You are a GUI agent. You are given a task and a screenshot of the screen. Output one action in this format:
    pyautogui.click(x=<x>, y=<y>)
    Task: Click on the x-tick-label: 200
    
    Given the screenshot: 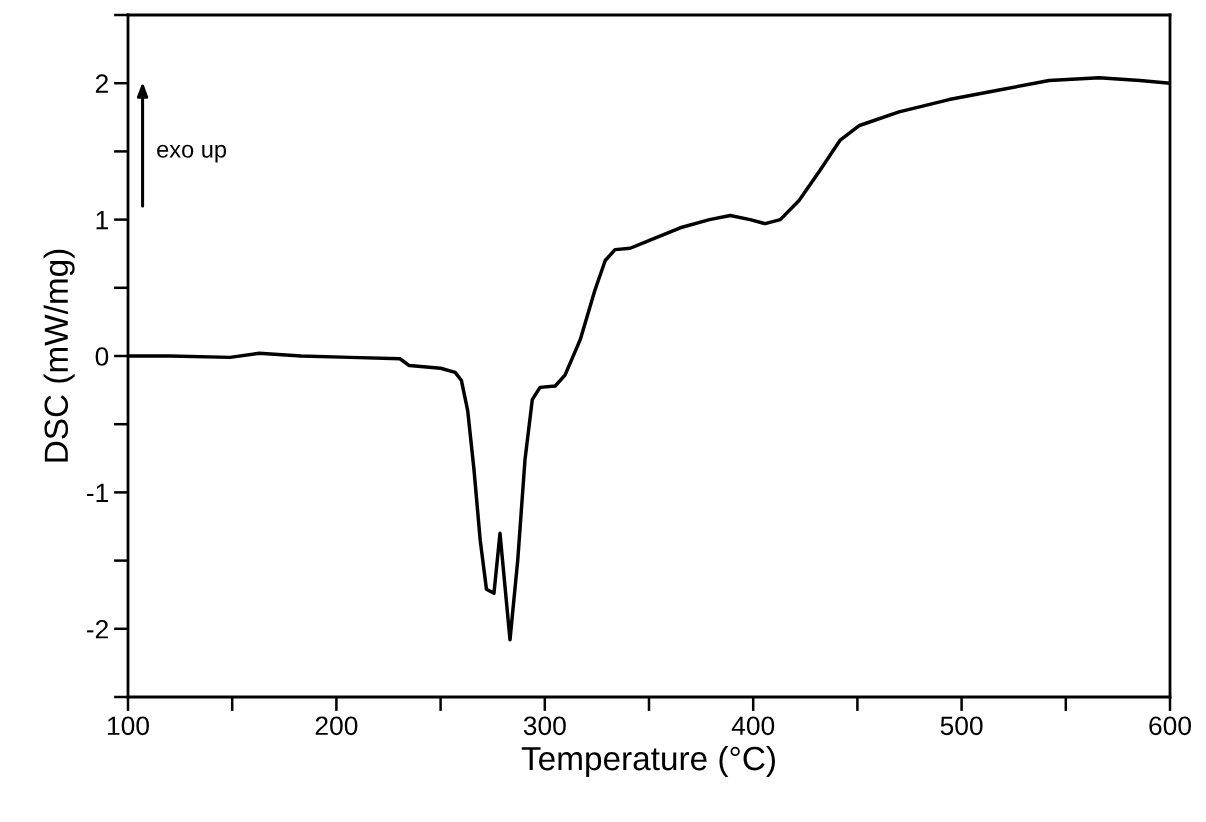 What is the action you would take?
    pyautogui.click(x=336, y=726)
    